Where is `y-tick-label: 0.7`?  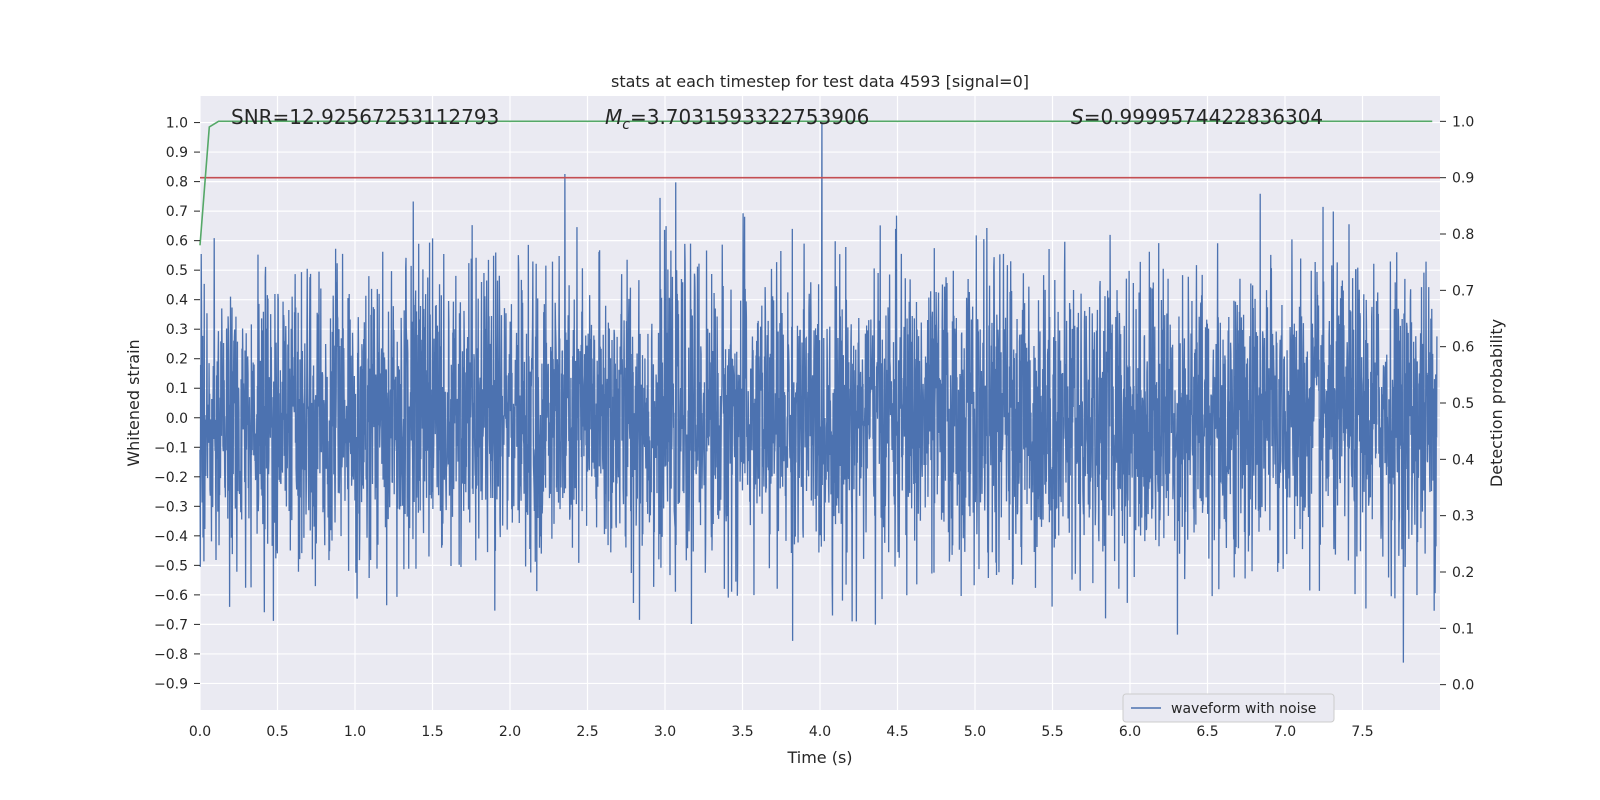 y-tick-label: 0.7 is located at coordinates (177, 212).